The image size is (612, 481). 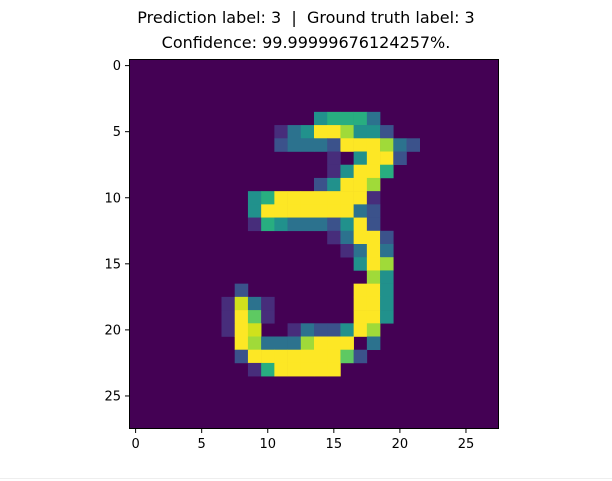 What do you see at coordinates (112, 264) in the screenshot?
I see `y-tick-label: 15` at bounding box center [112, 264].